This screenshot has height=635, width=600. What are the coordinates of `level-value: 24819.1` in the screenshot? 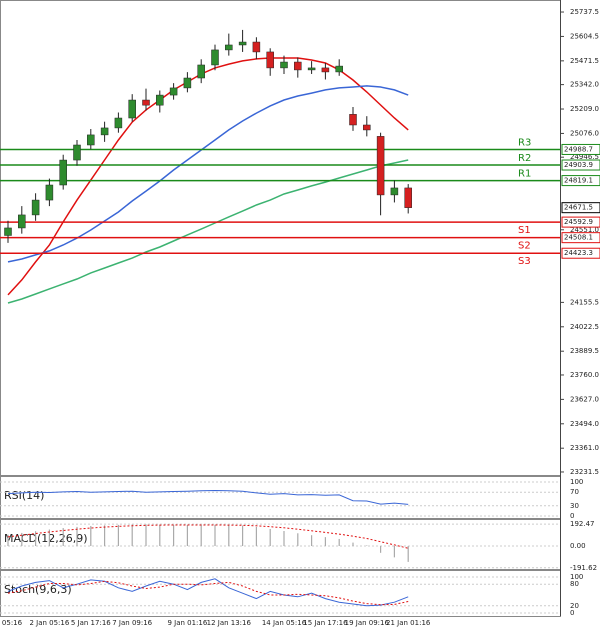 It's located at (578, 181).